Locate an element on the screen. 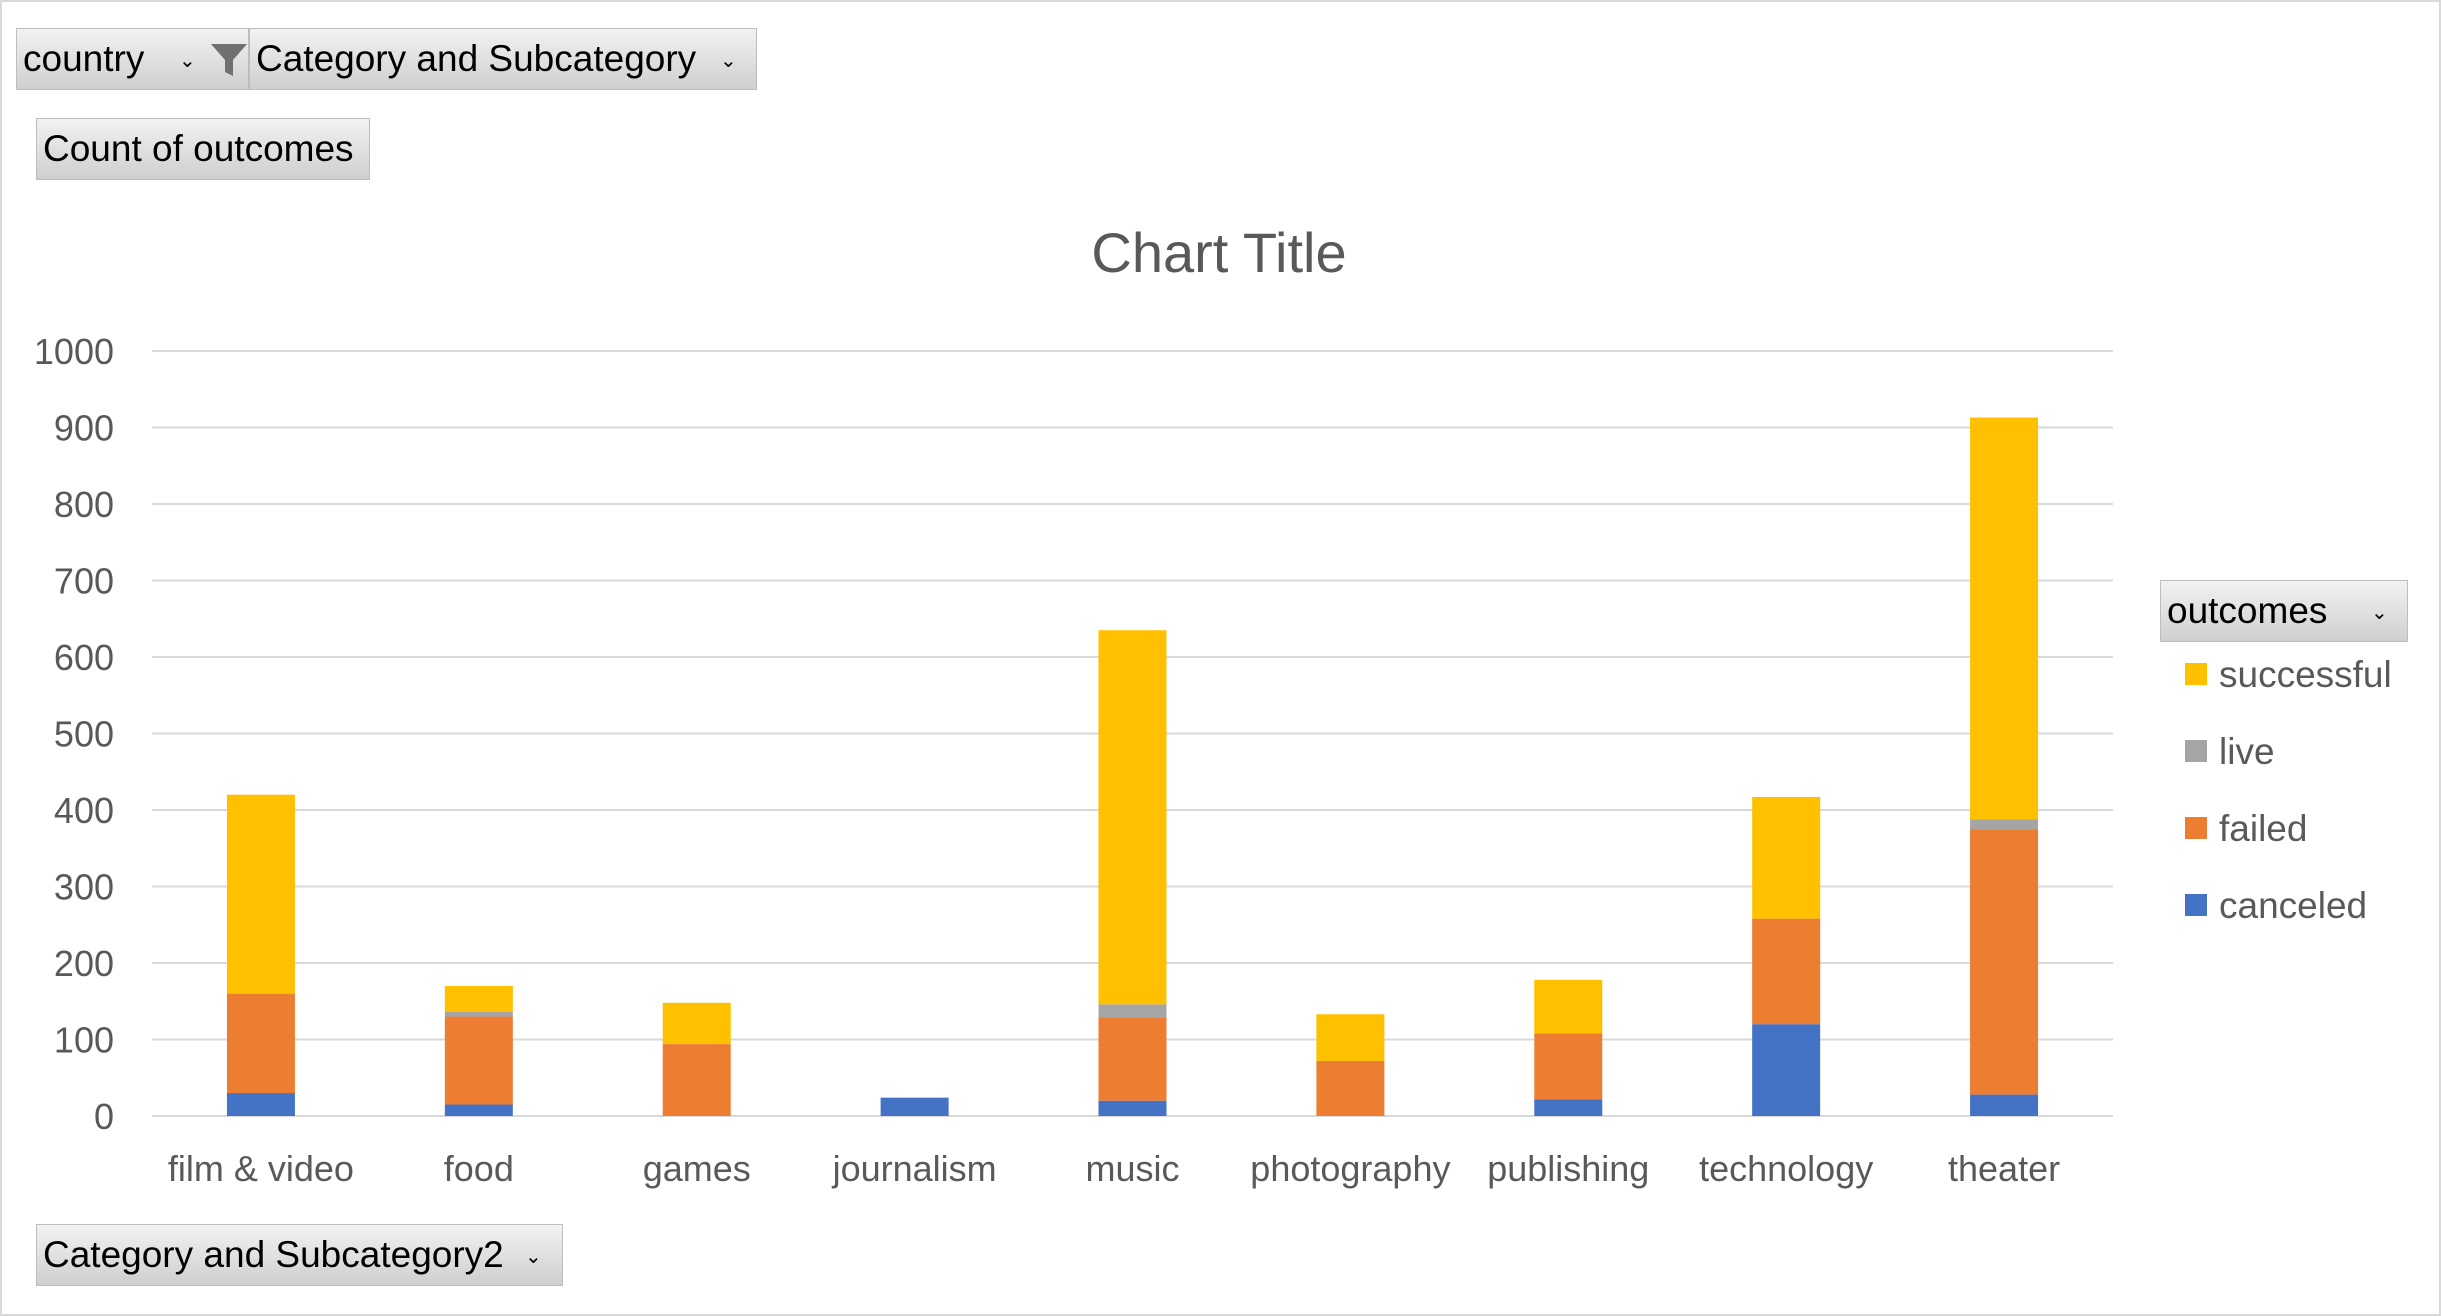 The width and height of the screenshot is (2441, 1316). x-tick-label: publishing is located at coordinates (1568, 1168).